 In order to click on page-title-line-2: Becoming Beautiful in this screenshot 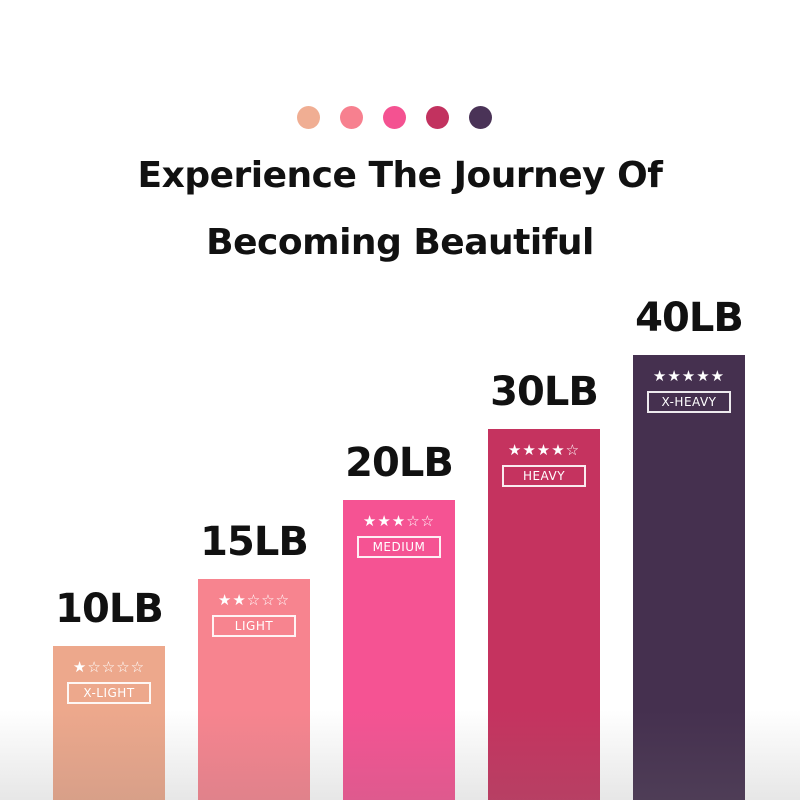, I will do `click(400, 242)`.